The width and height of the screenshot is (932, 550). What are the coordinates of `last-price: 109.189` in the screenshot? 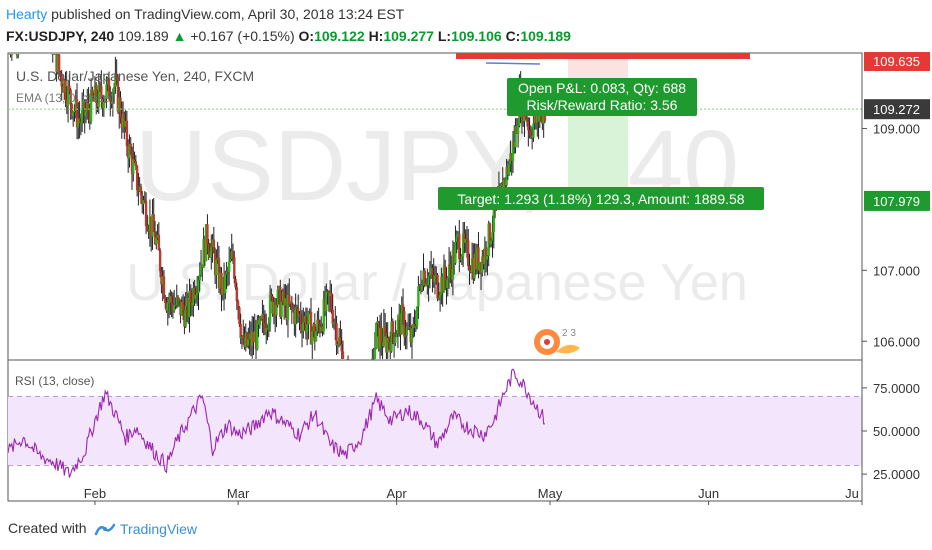 It's located at (143, 36).